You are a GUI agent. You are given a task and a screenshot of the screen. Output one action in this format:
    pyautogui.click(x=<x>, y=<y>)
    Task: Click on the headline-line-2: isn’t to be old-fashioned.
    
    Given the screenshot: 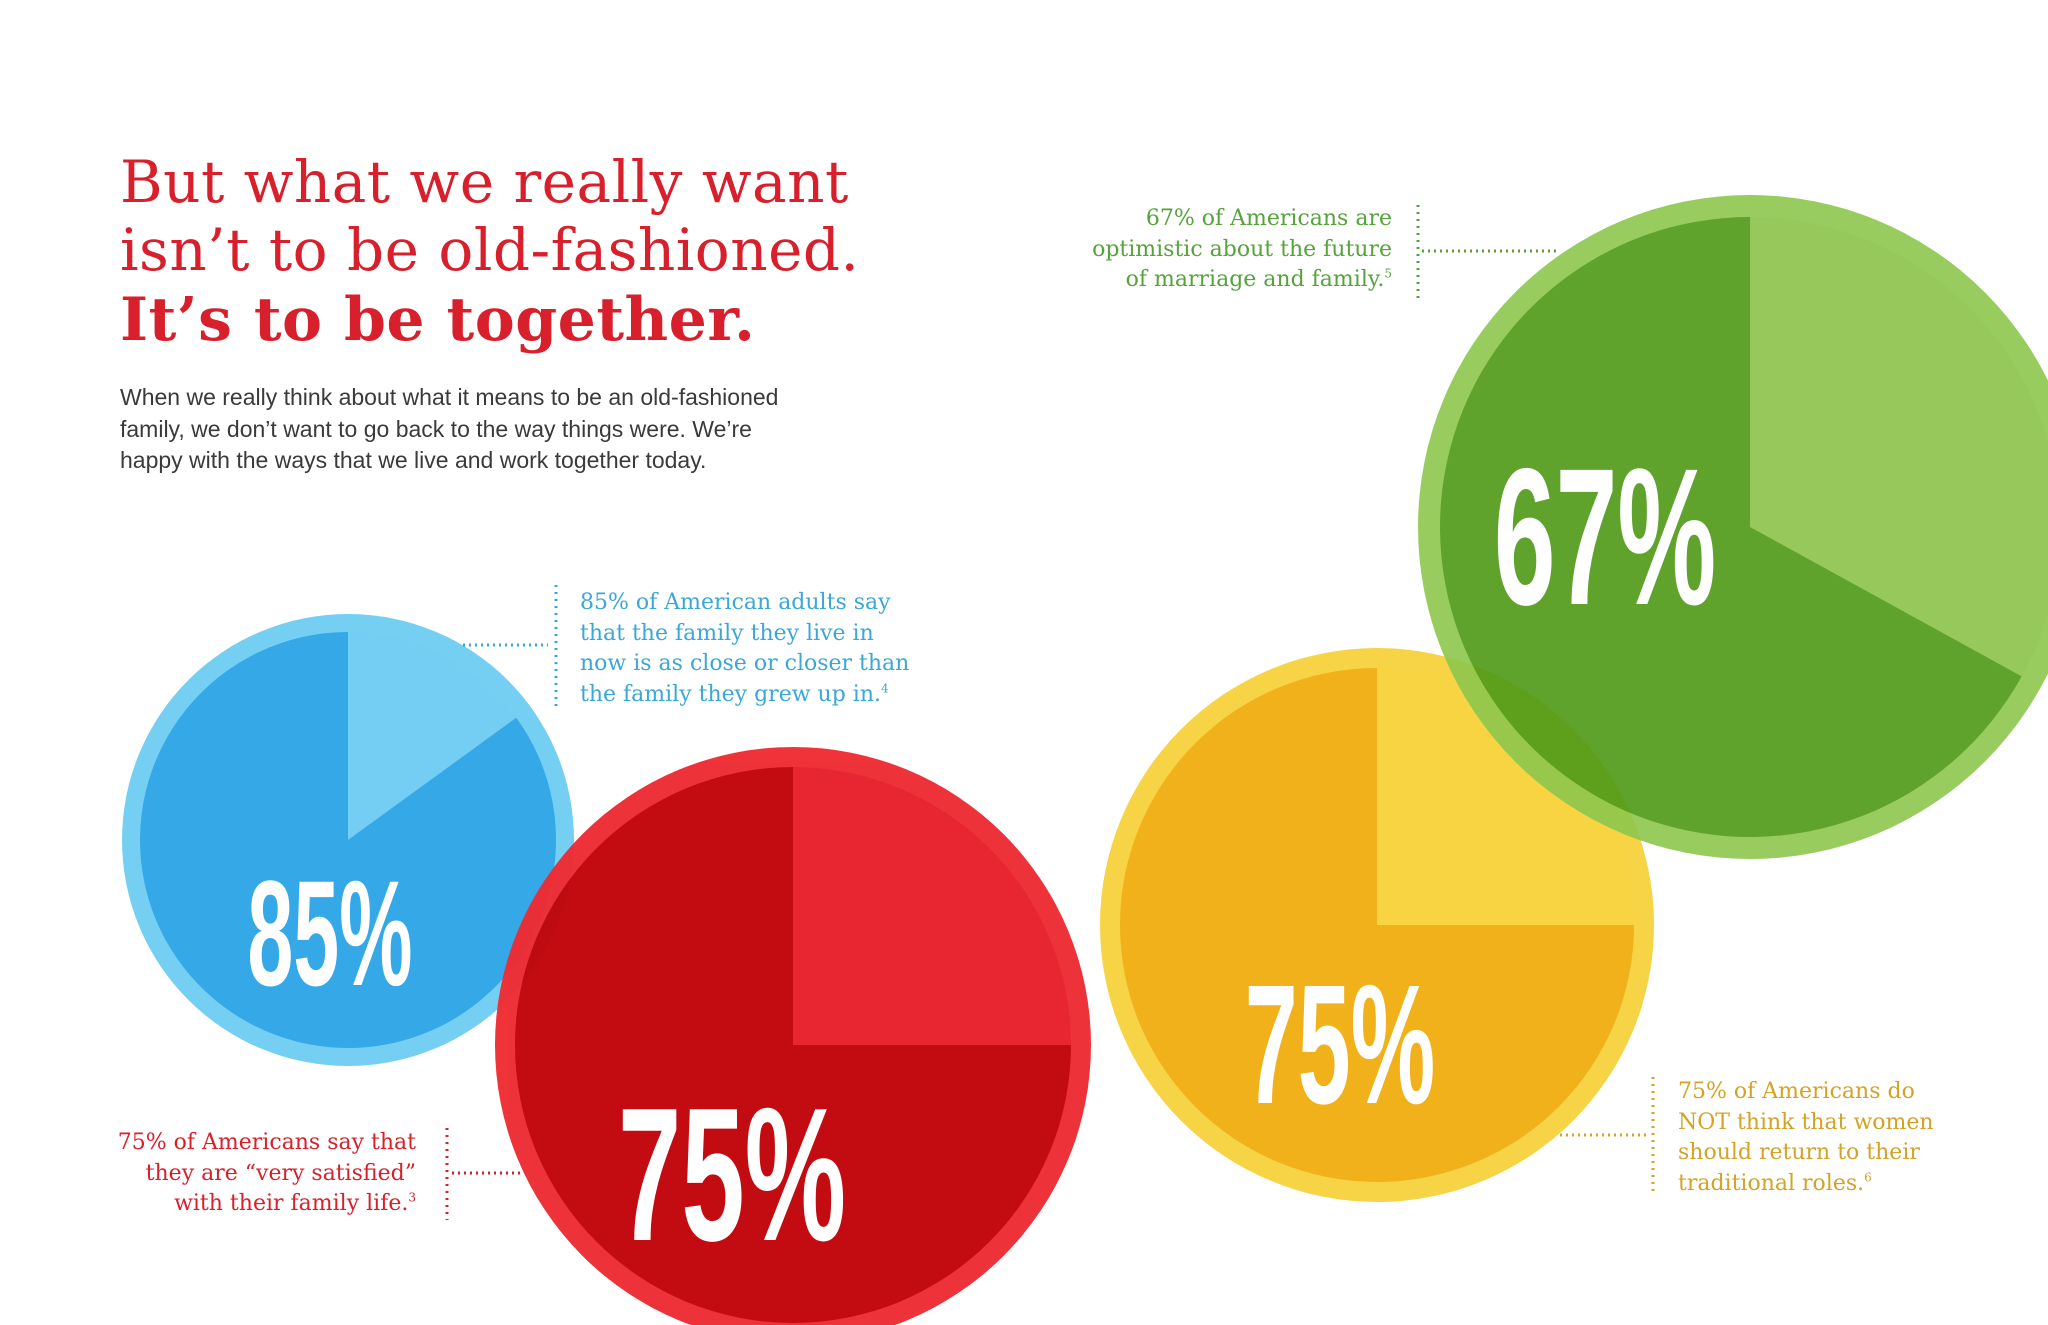 What is the action you would take?
    pyautogui.click(x=490, y=250)
    